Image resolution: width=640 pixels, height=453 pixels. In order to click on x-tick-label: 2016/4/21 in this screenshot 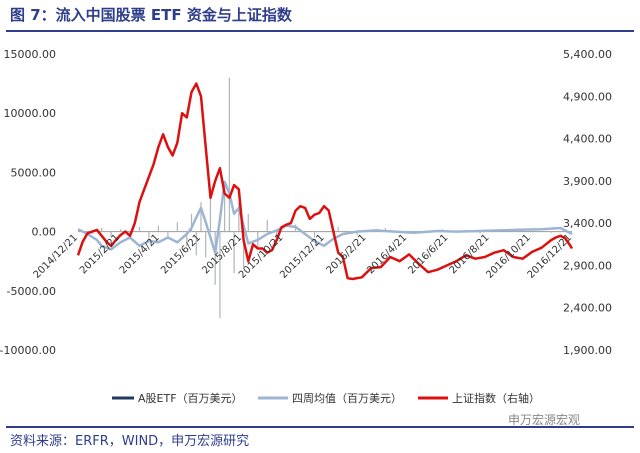, I will do `click(387, 254)`.